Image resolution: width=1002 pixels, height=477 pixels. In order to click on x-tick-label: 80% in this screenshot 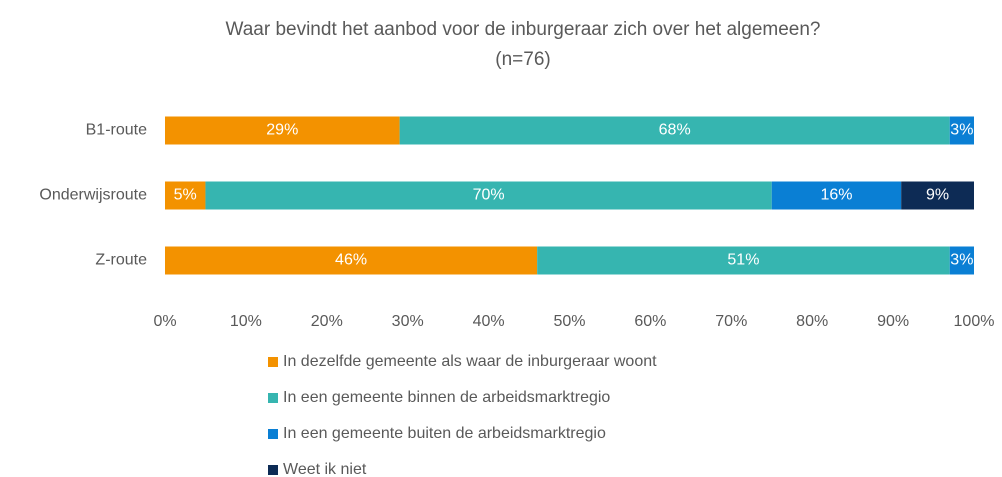, I will do `click(812, 321)`.